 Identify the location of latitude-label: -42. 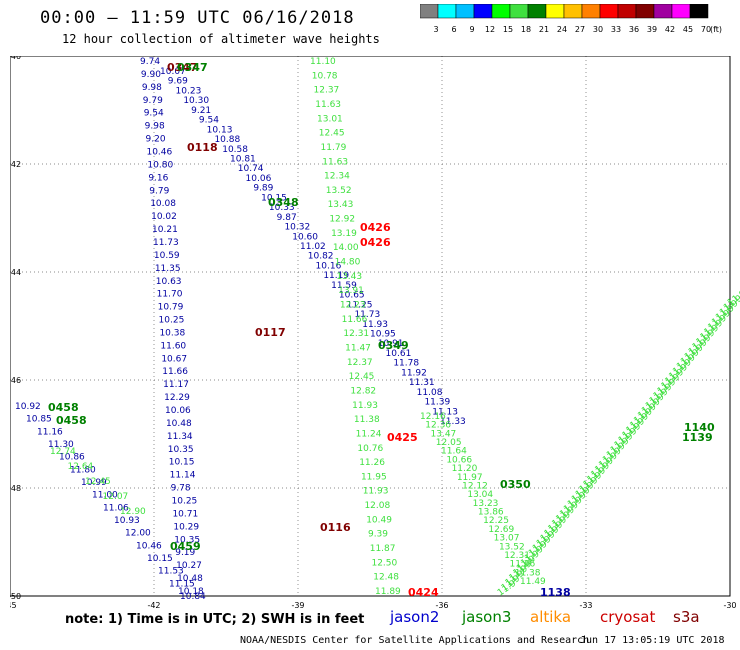
(15, 164).